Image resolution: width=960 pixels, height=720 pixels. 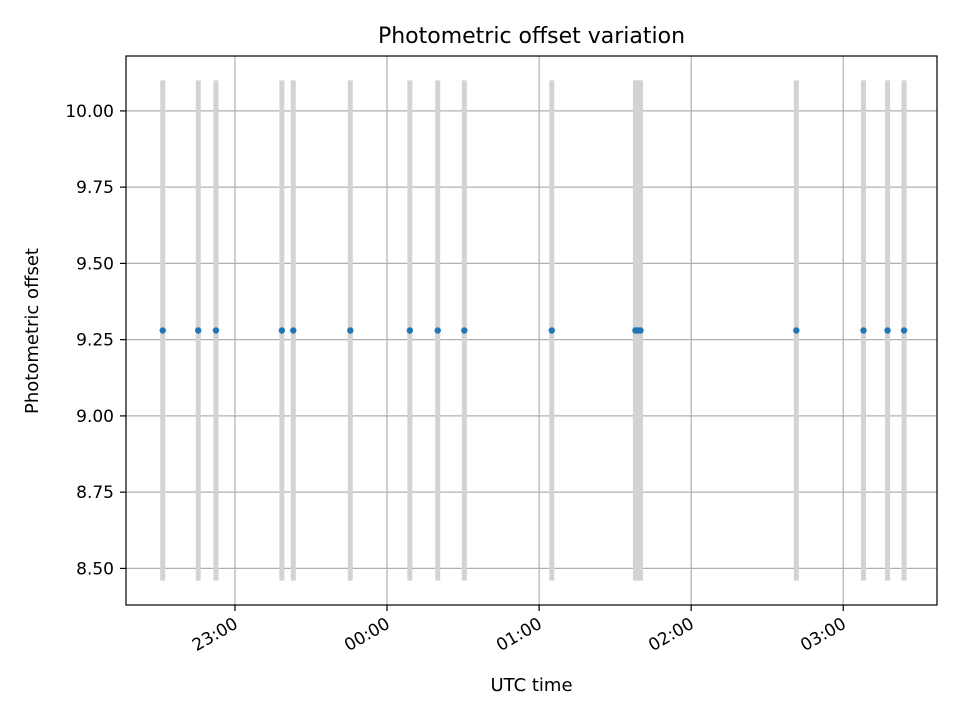 What do you see at coordinates (32, 331) in the screenshot?
I see `y-axis-label: Photometric offset` at bounding box center [32, 331].